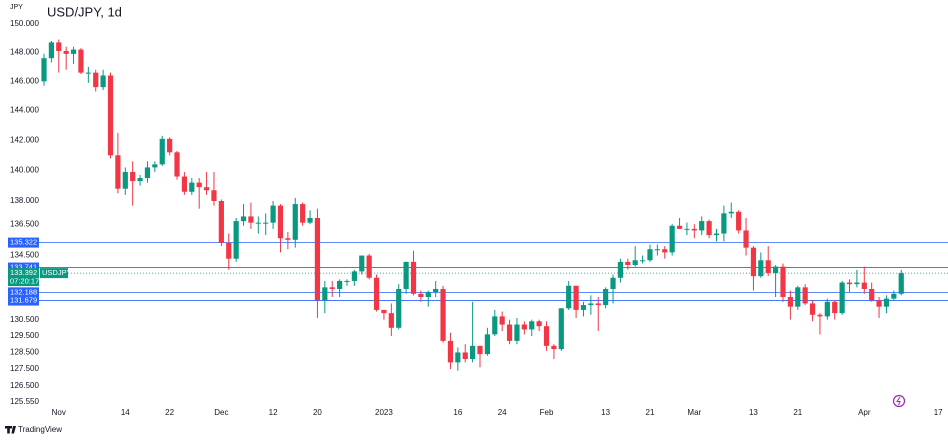  I want to click on events-icon, so click(899, 401).